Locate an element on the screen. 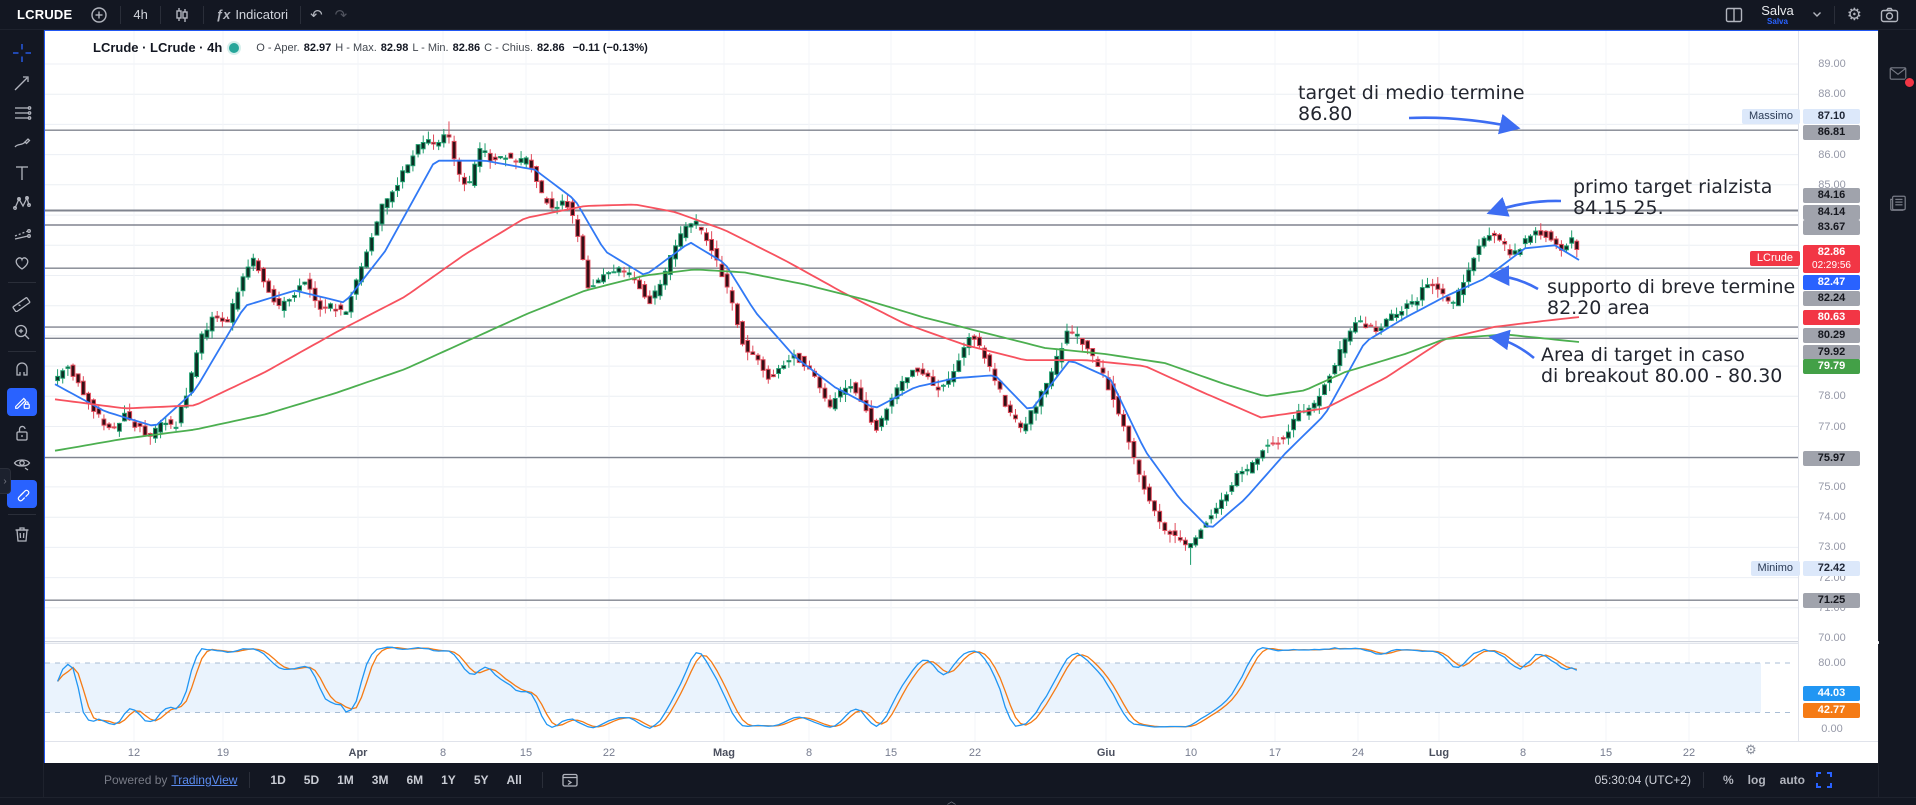 The image size is (1916, 805). interval-button: 4h is located at coordinates (140, 15).